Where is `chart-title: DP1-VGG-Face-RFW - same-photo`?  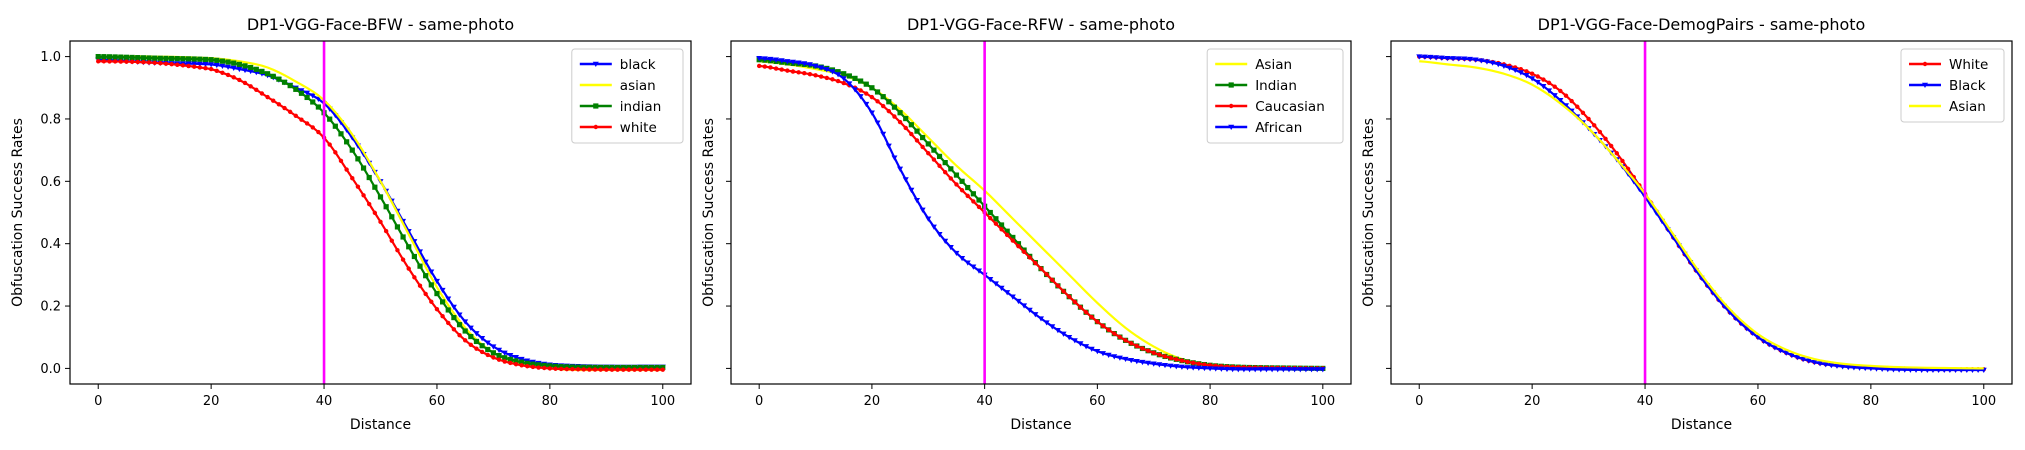 chart-title: DP1-VGG-Face-RFW - same-photo is located at coordinates (1041, 24).